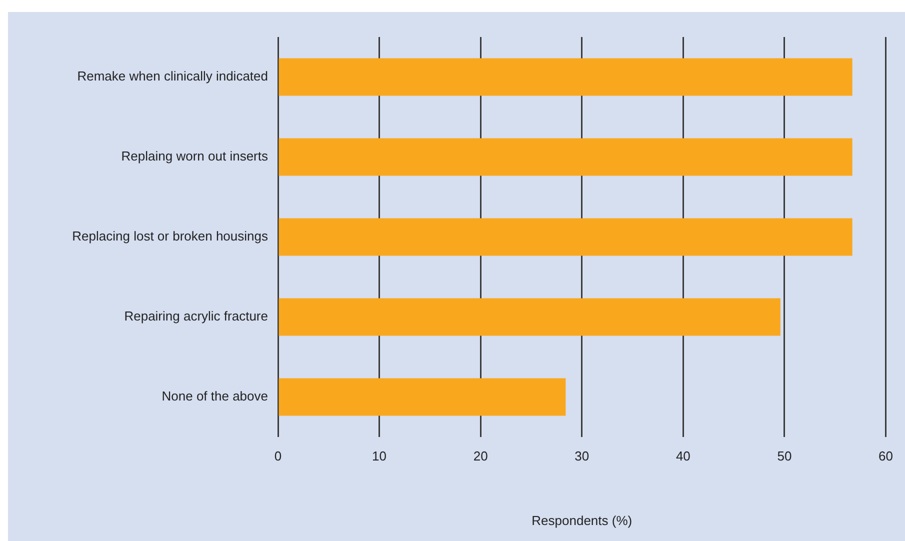 This screenshot has width=905, height=541. What do you see at coordinates (172, 76) in the screenshot?
I see `y-tick-label: Remake when clinically indicated` at bounding box center [172, 76].